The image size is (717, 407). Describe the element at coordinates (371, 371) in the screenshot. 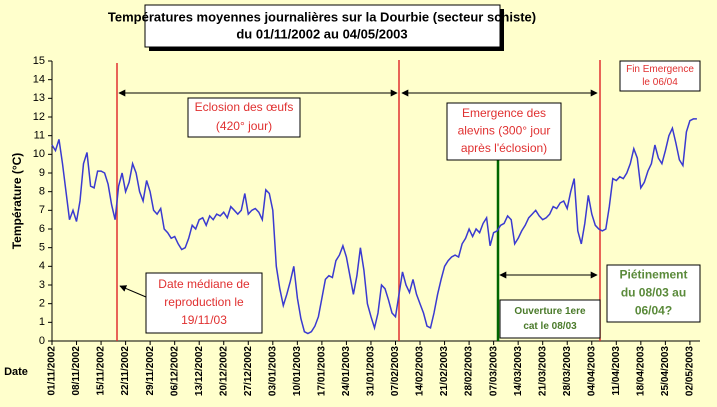

I see `x-tick-label: 31/01/2003` at that location.